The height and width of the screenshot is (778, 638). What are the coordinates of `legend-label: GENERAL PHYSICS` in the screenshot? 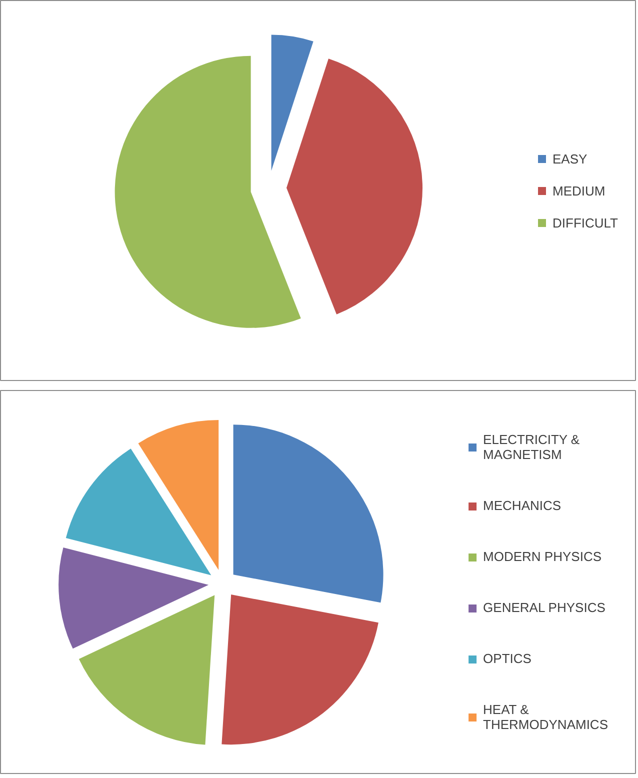 It's located at (544, 607).